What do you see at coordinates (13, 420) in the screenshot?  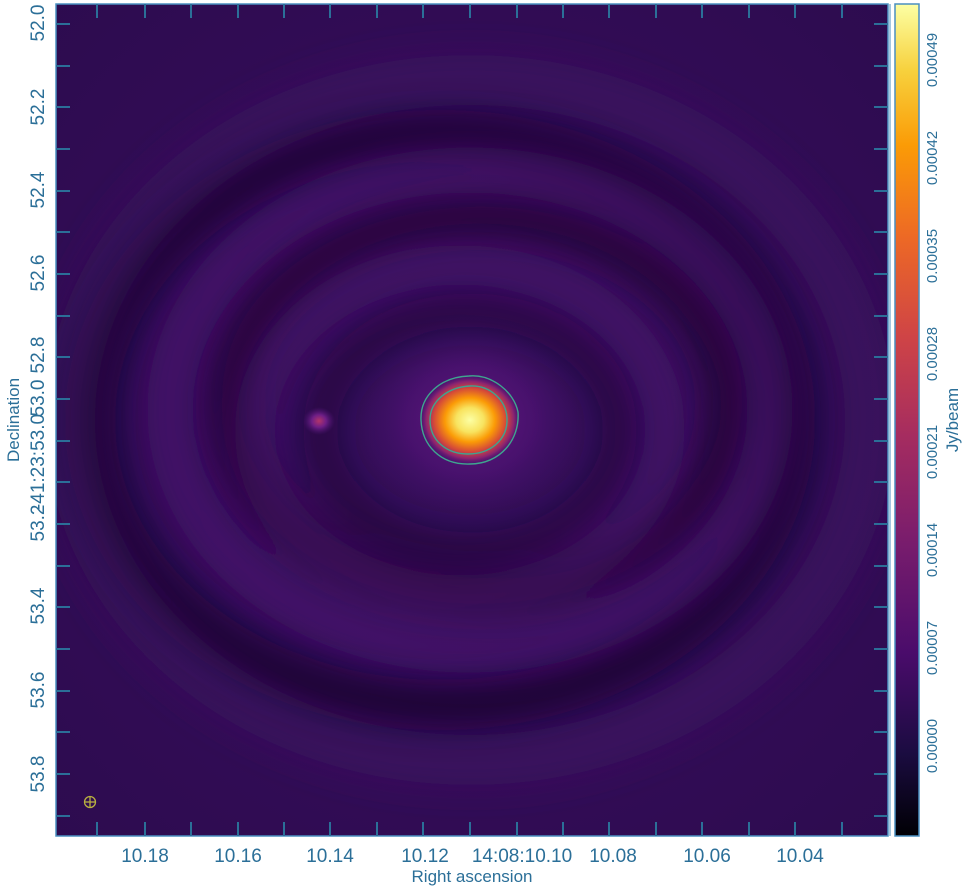 I see `y-axis-title: Declination` at bounding box center [13, 420].